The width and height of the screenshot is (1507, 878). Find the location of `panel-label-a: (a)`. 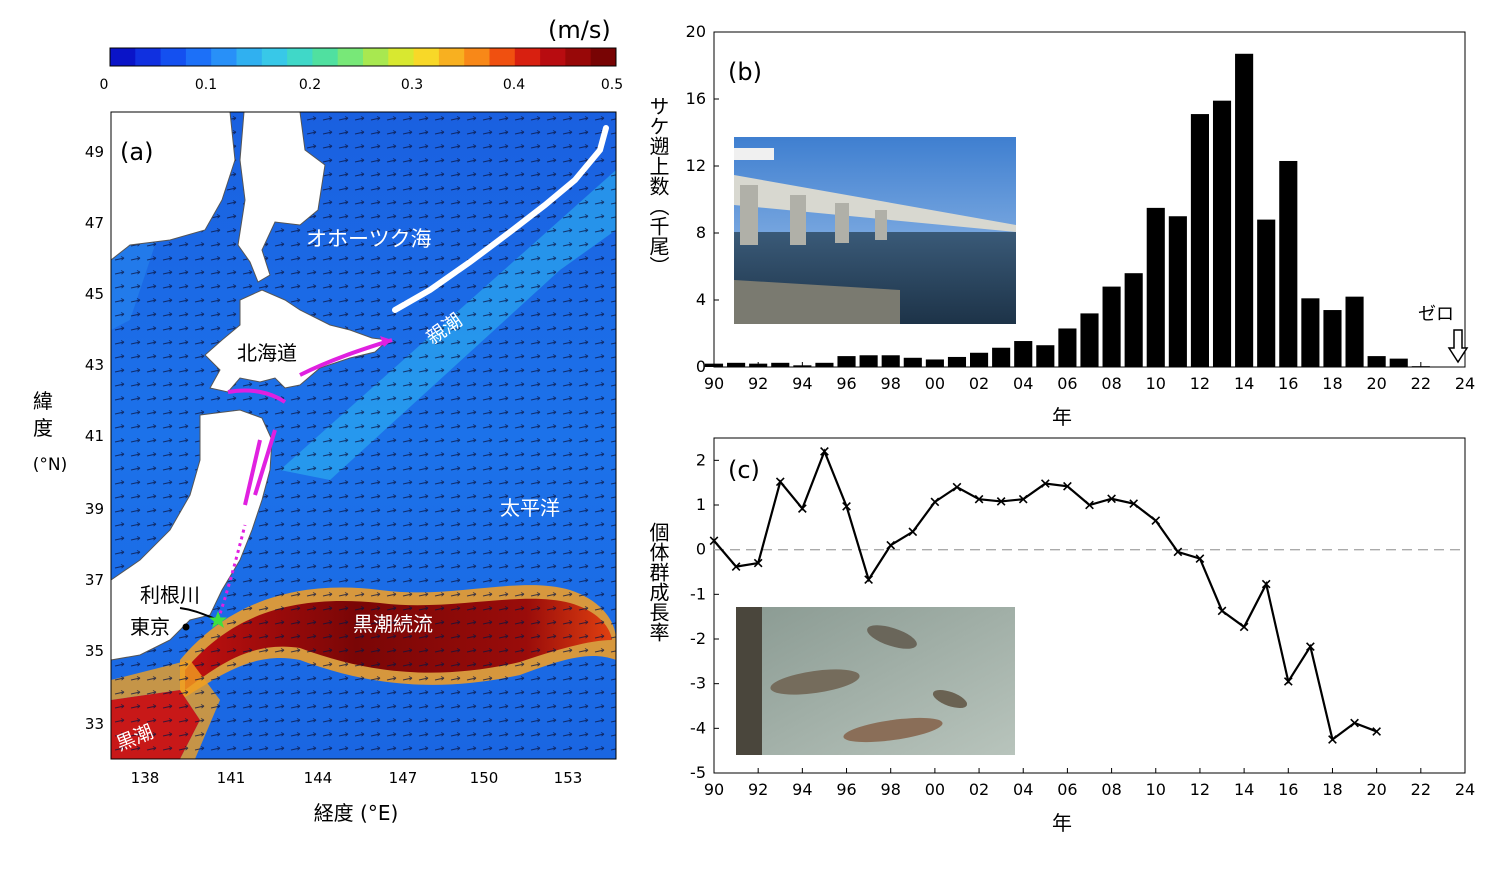

panel-label-a: (a) is located at coordinates (136, 152).